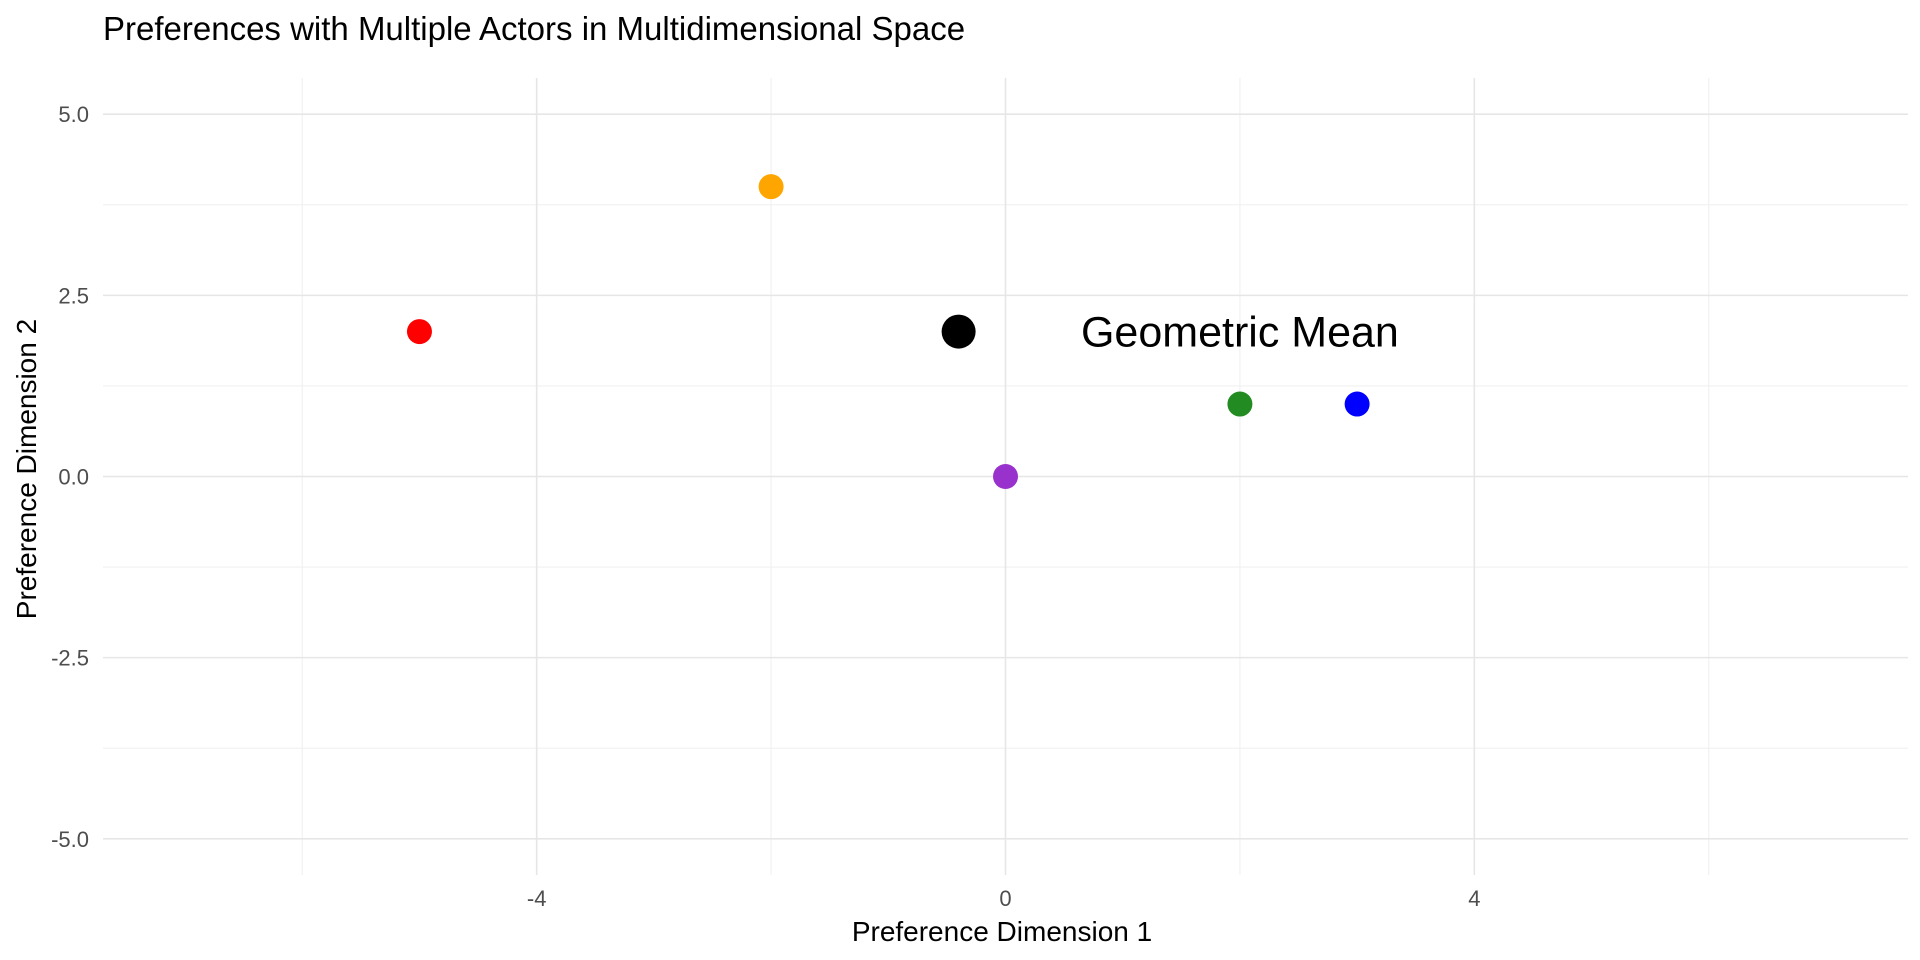 The height and width of the screenshot is (960, 1920). Describe the element at coordinates (70, 839) in the screenshot. I see `y-tick-label-0: -5.0` at that location.